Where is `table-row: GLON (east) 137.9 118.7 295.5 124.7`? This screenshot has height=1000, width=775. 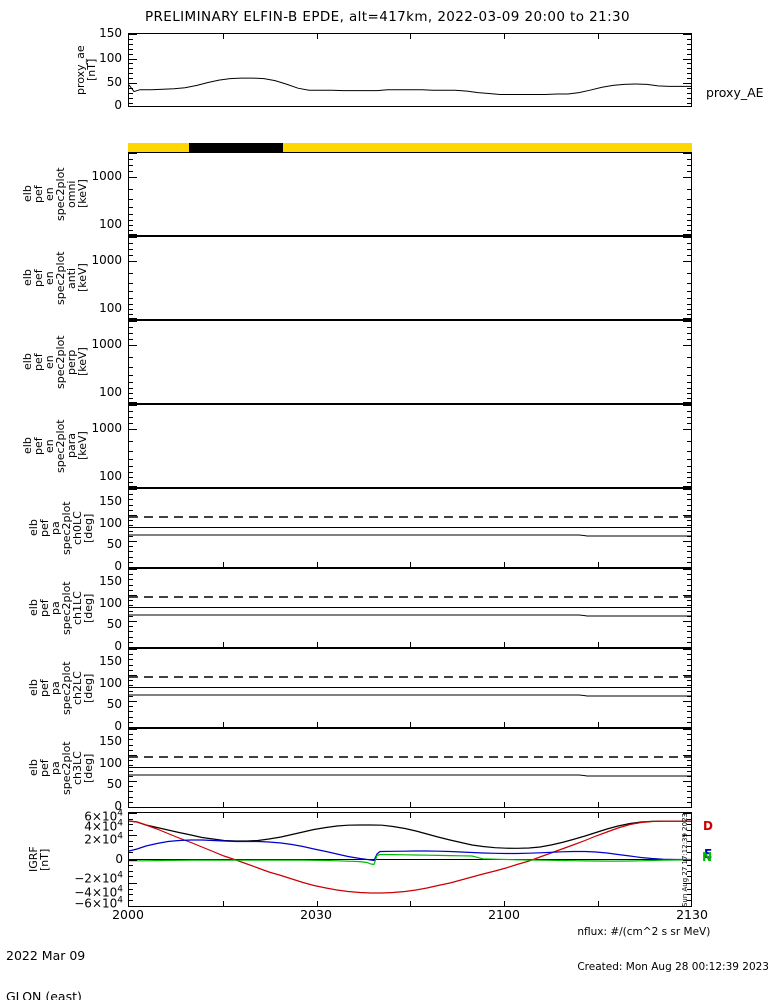 table-row: GLON (east) 137.9 118.7 295.5 124.7 is located at coordinates (390, 988).